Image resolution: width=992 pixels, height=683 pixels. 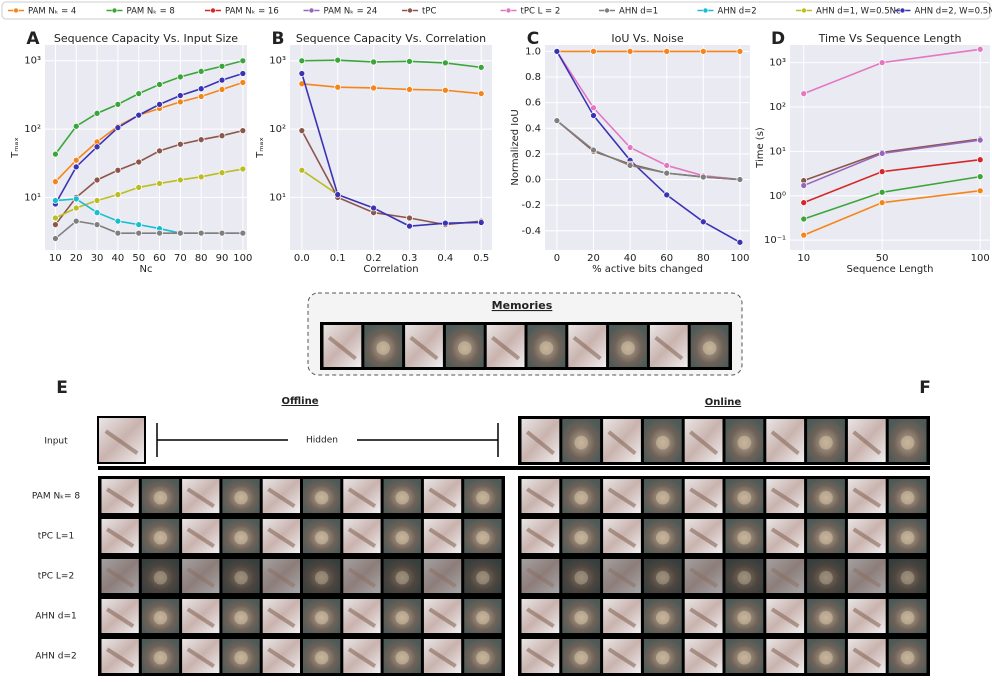 What do you see at coordinates (300, 401) in the screenshot?
I see `section-title: Offline` at bounding box center [300, 401].